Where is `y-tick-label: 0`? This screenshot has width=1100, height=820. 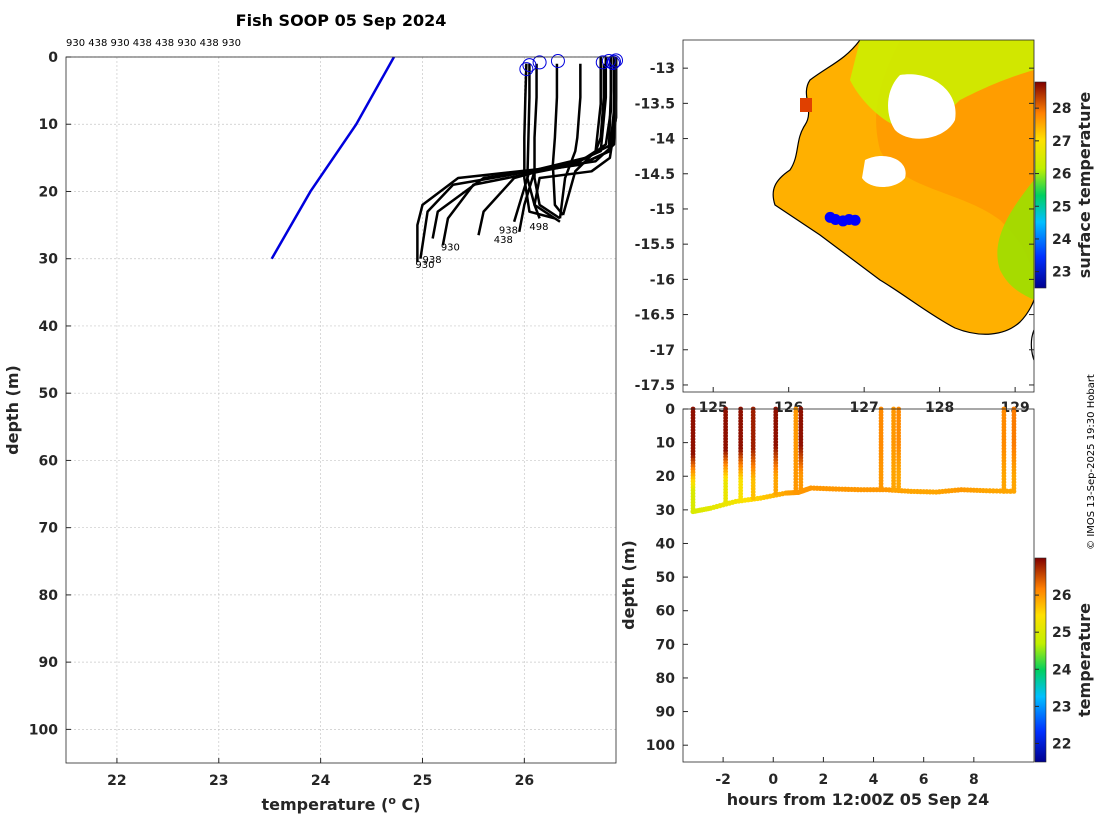
y-tick-label: 0 is located at coordinates (53, 58).